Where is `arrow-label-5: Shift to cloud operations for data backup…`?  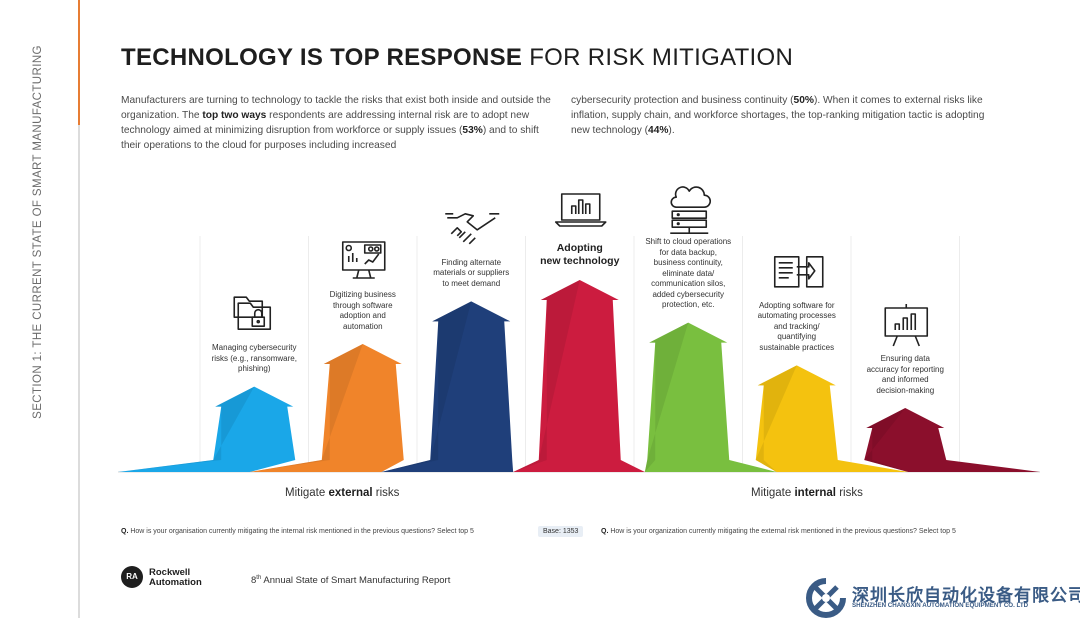 arrow-label-5: Shift to cloud operations for data backup… is located at coordinates (688, 274).